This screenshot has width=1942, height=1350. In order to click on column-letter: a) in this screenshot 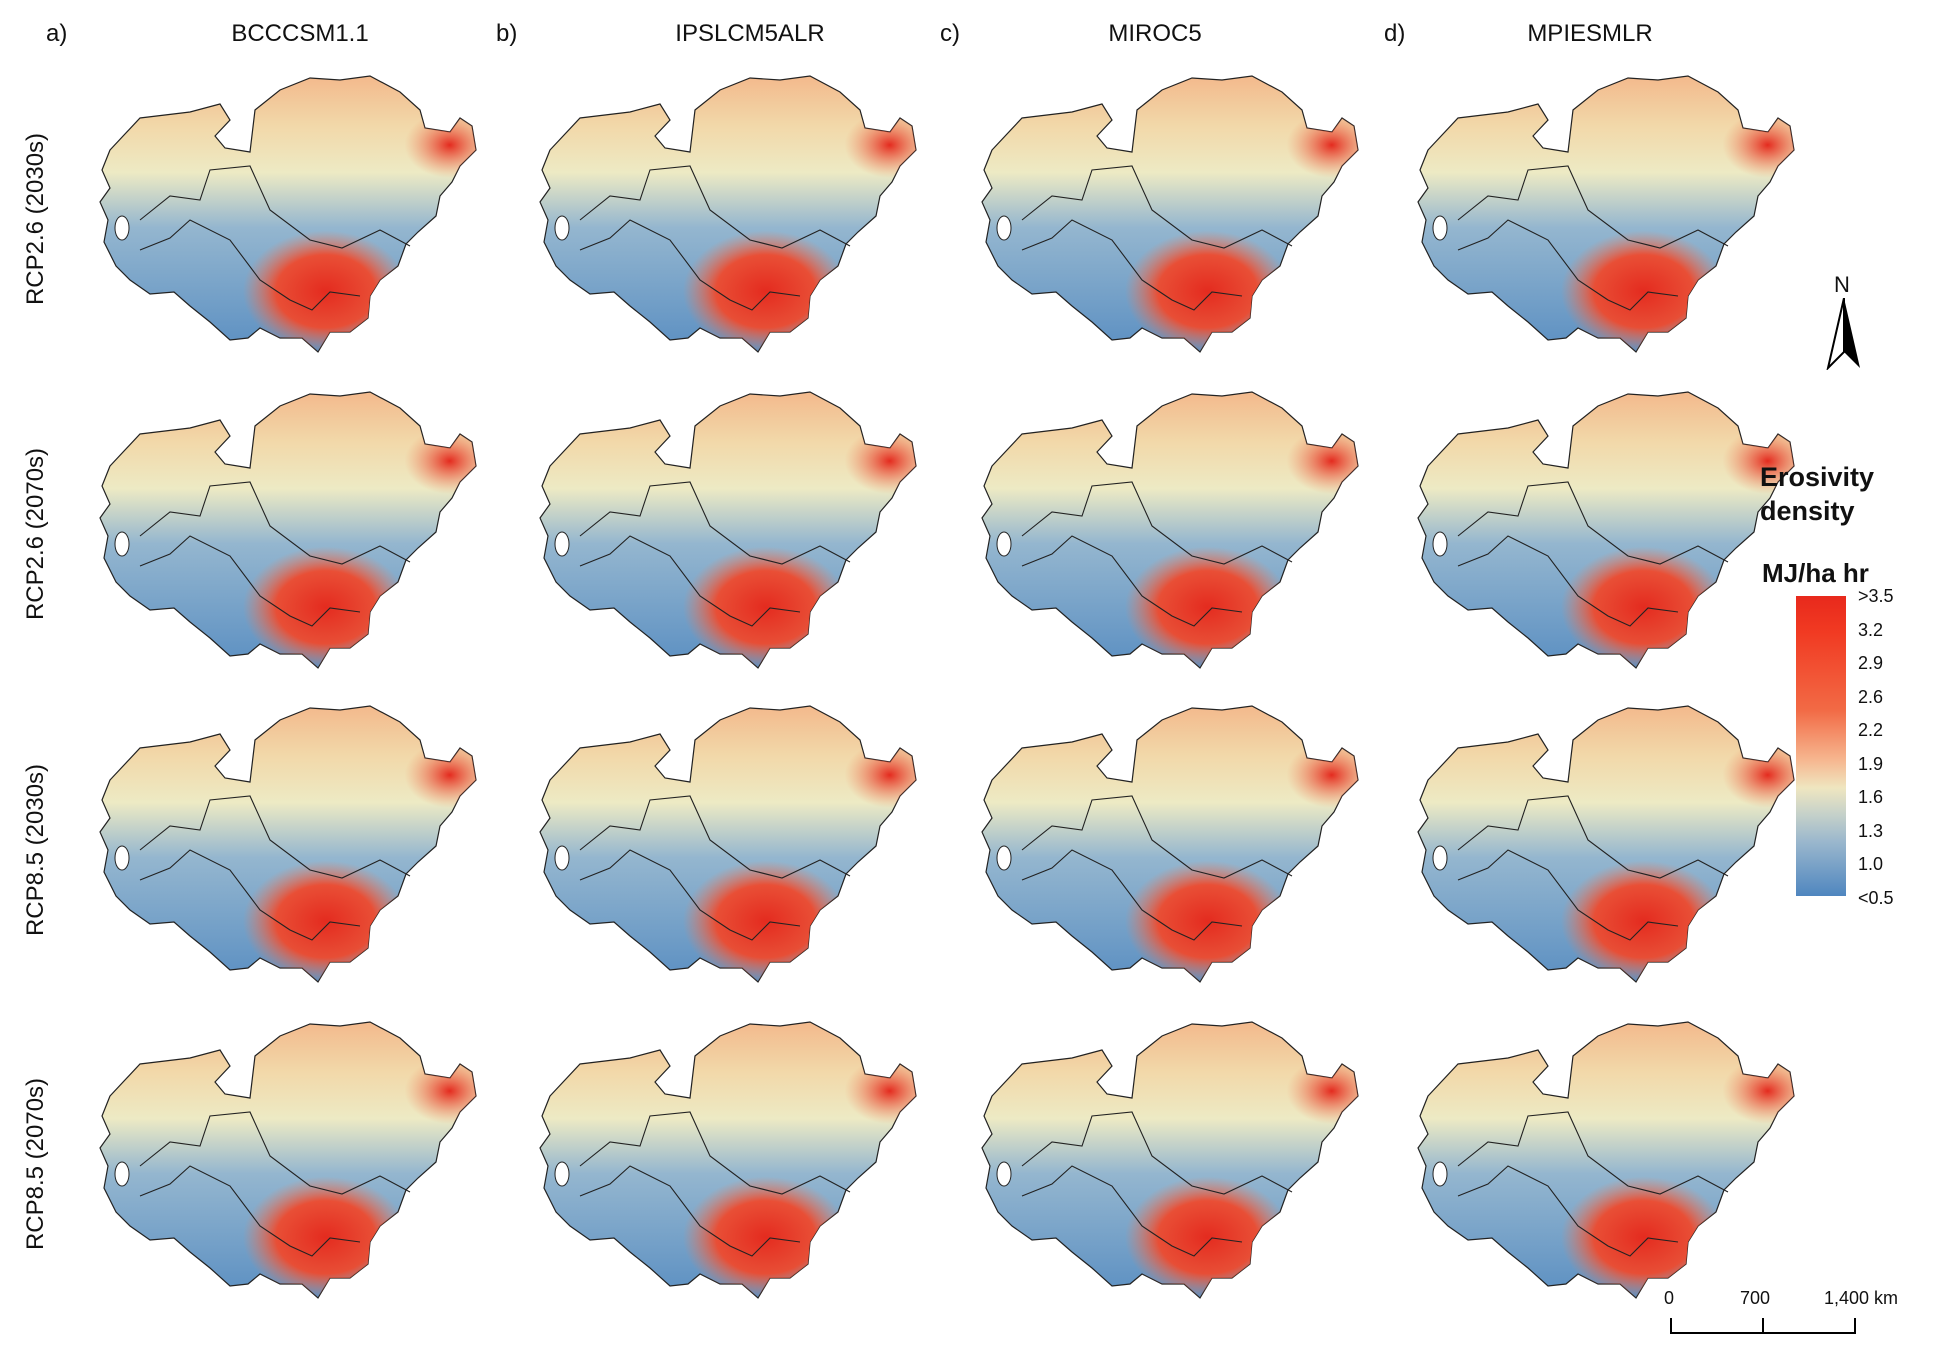, I will do `click(57, 33)`.